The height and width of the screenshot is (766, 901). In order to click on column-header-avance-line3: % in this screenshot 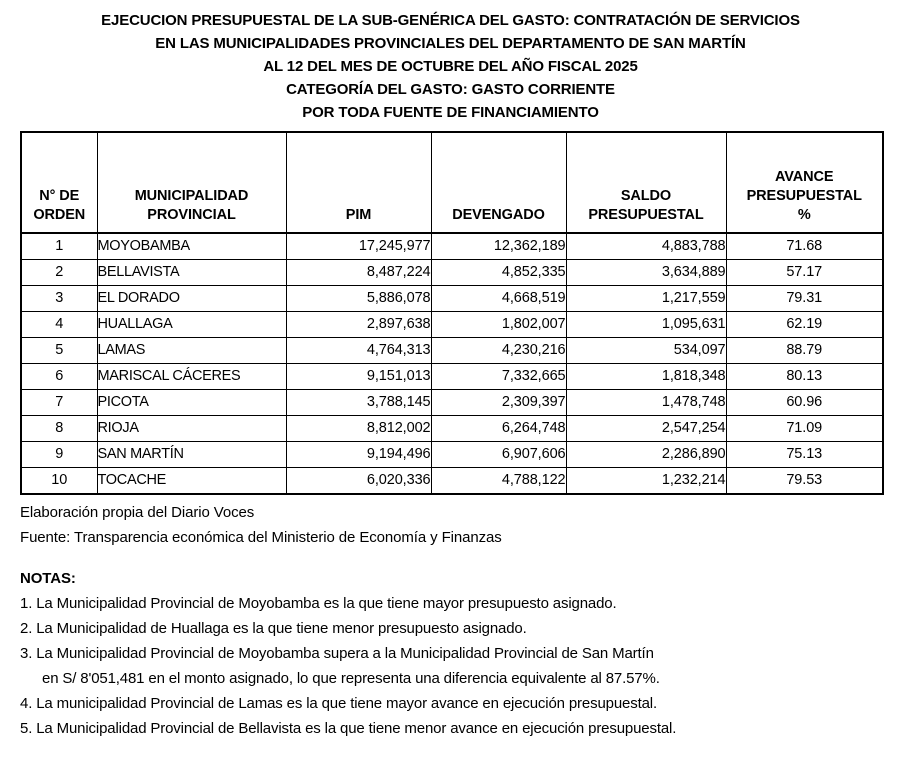, I will do `click(804, 215)`.